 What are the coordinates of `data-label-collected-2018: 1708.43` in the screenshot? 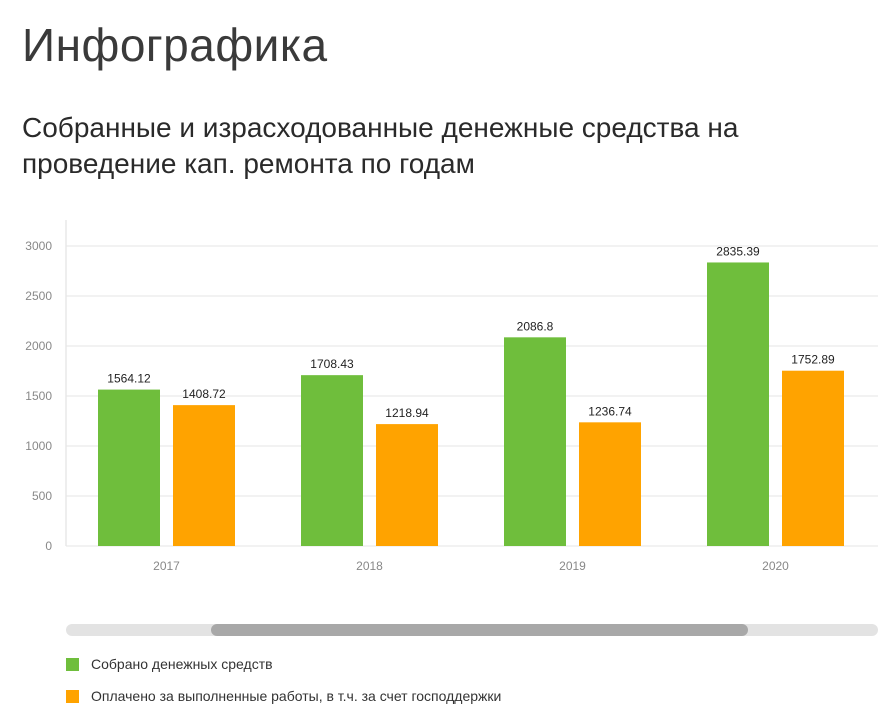 It's located at (332, 364).